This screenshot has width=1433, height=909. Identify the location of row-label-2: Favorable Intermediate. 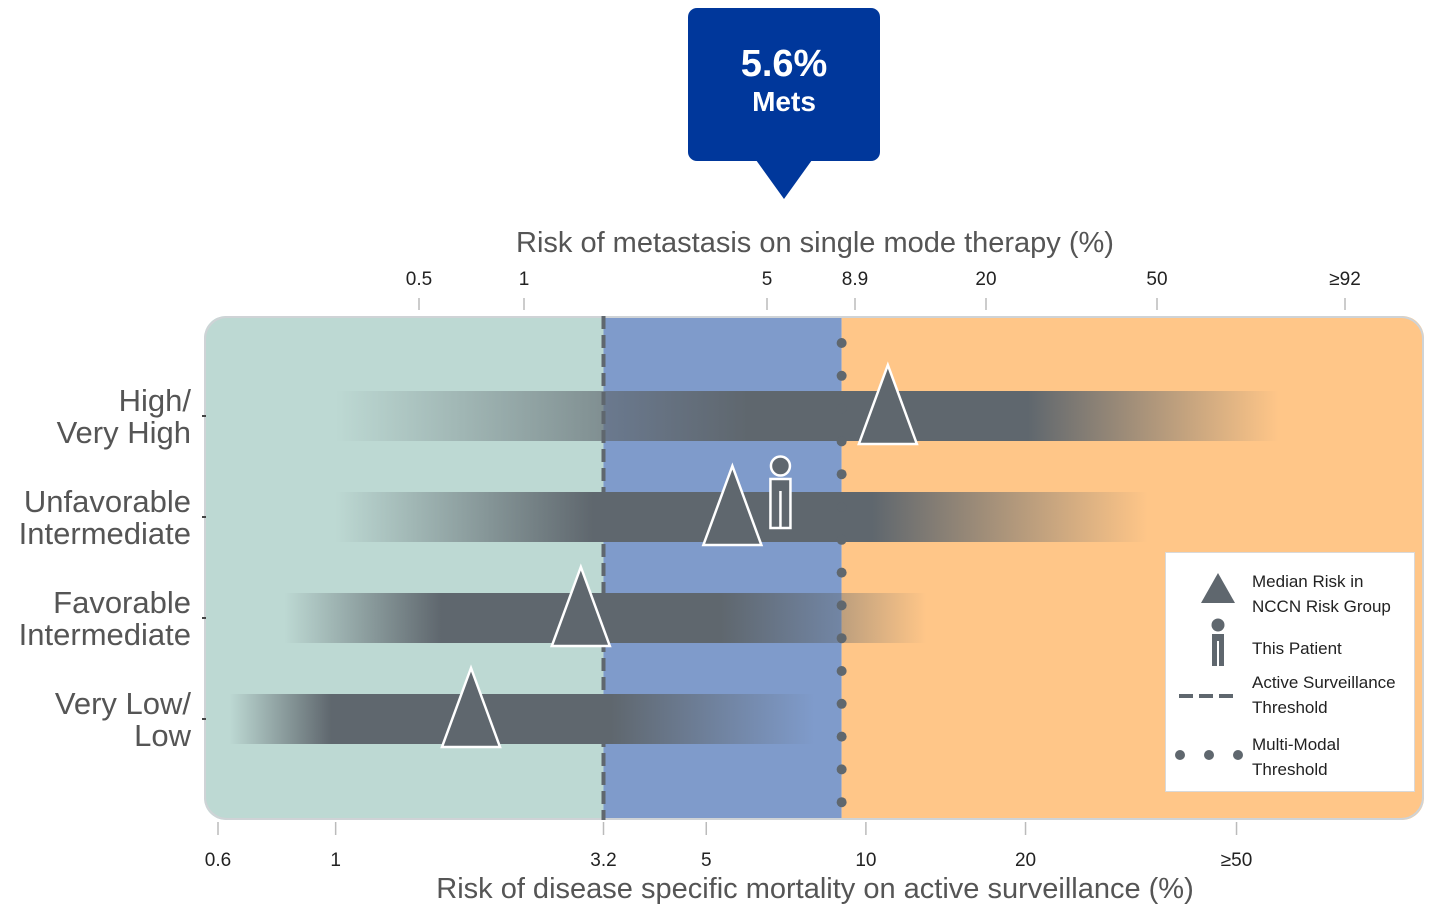
(105, 618).